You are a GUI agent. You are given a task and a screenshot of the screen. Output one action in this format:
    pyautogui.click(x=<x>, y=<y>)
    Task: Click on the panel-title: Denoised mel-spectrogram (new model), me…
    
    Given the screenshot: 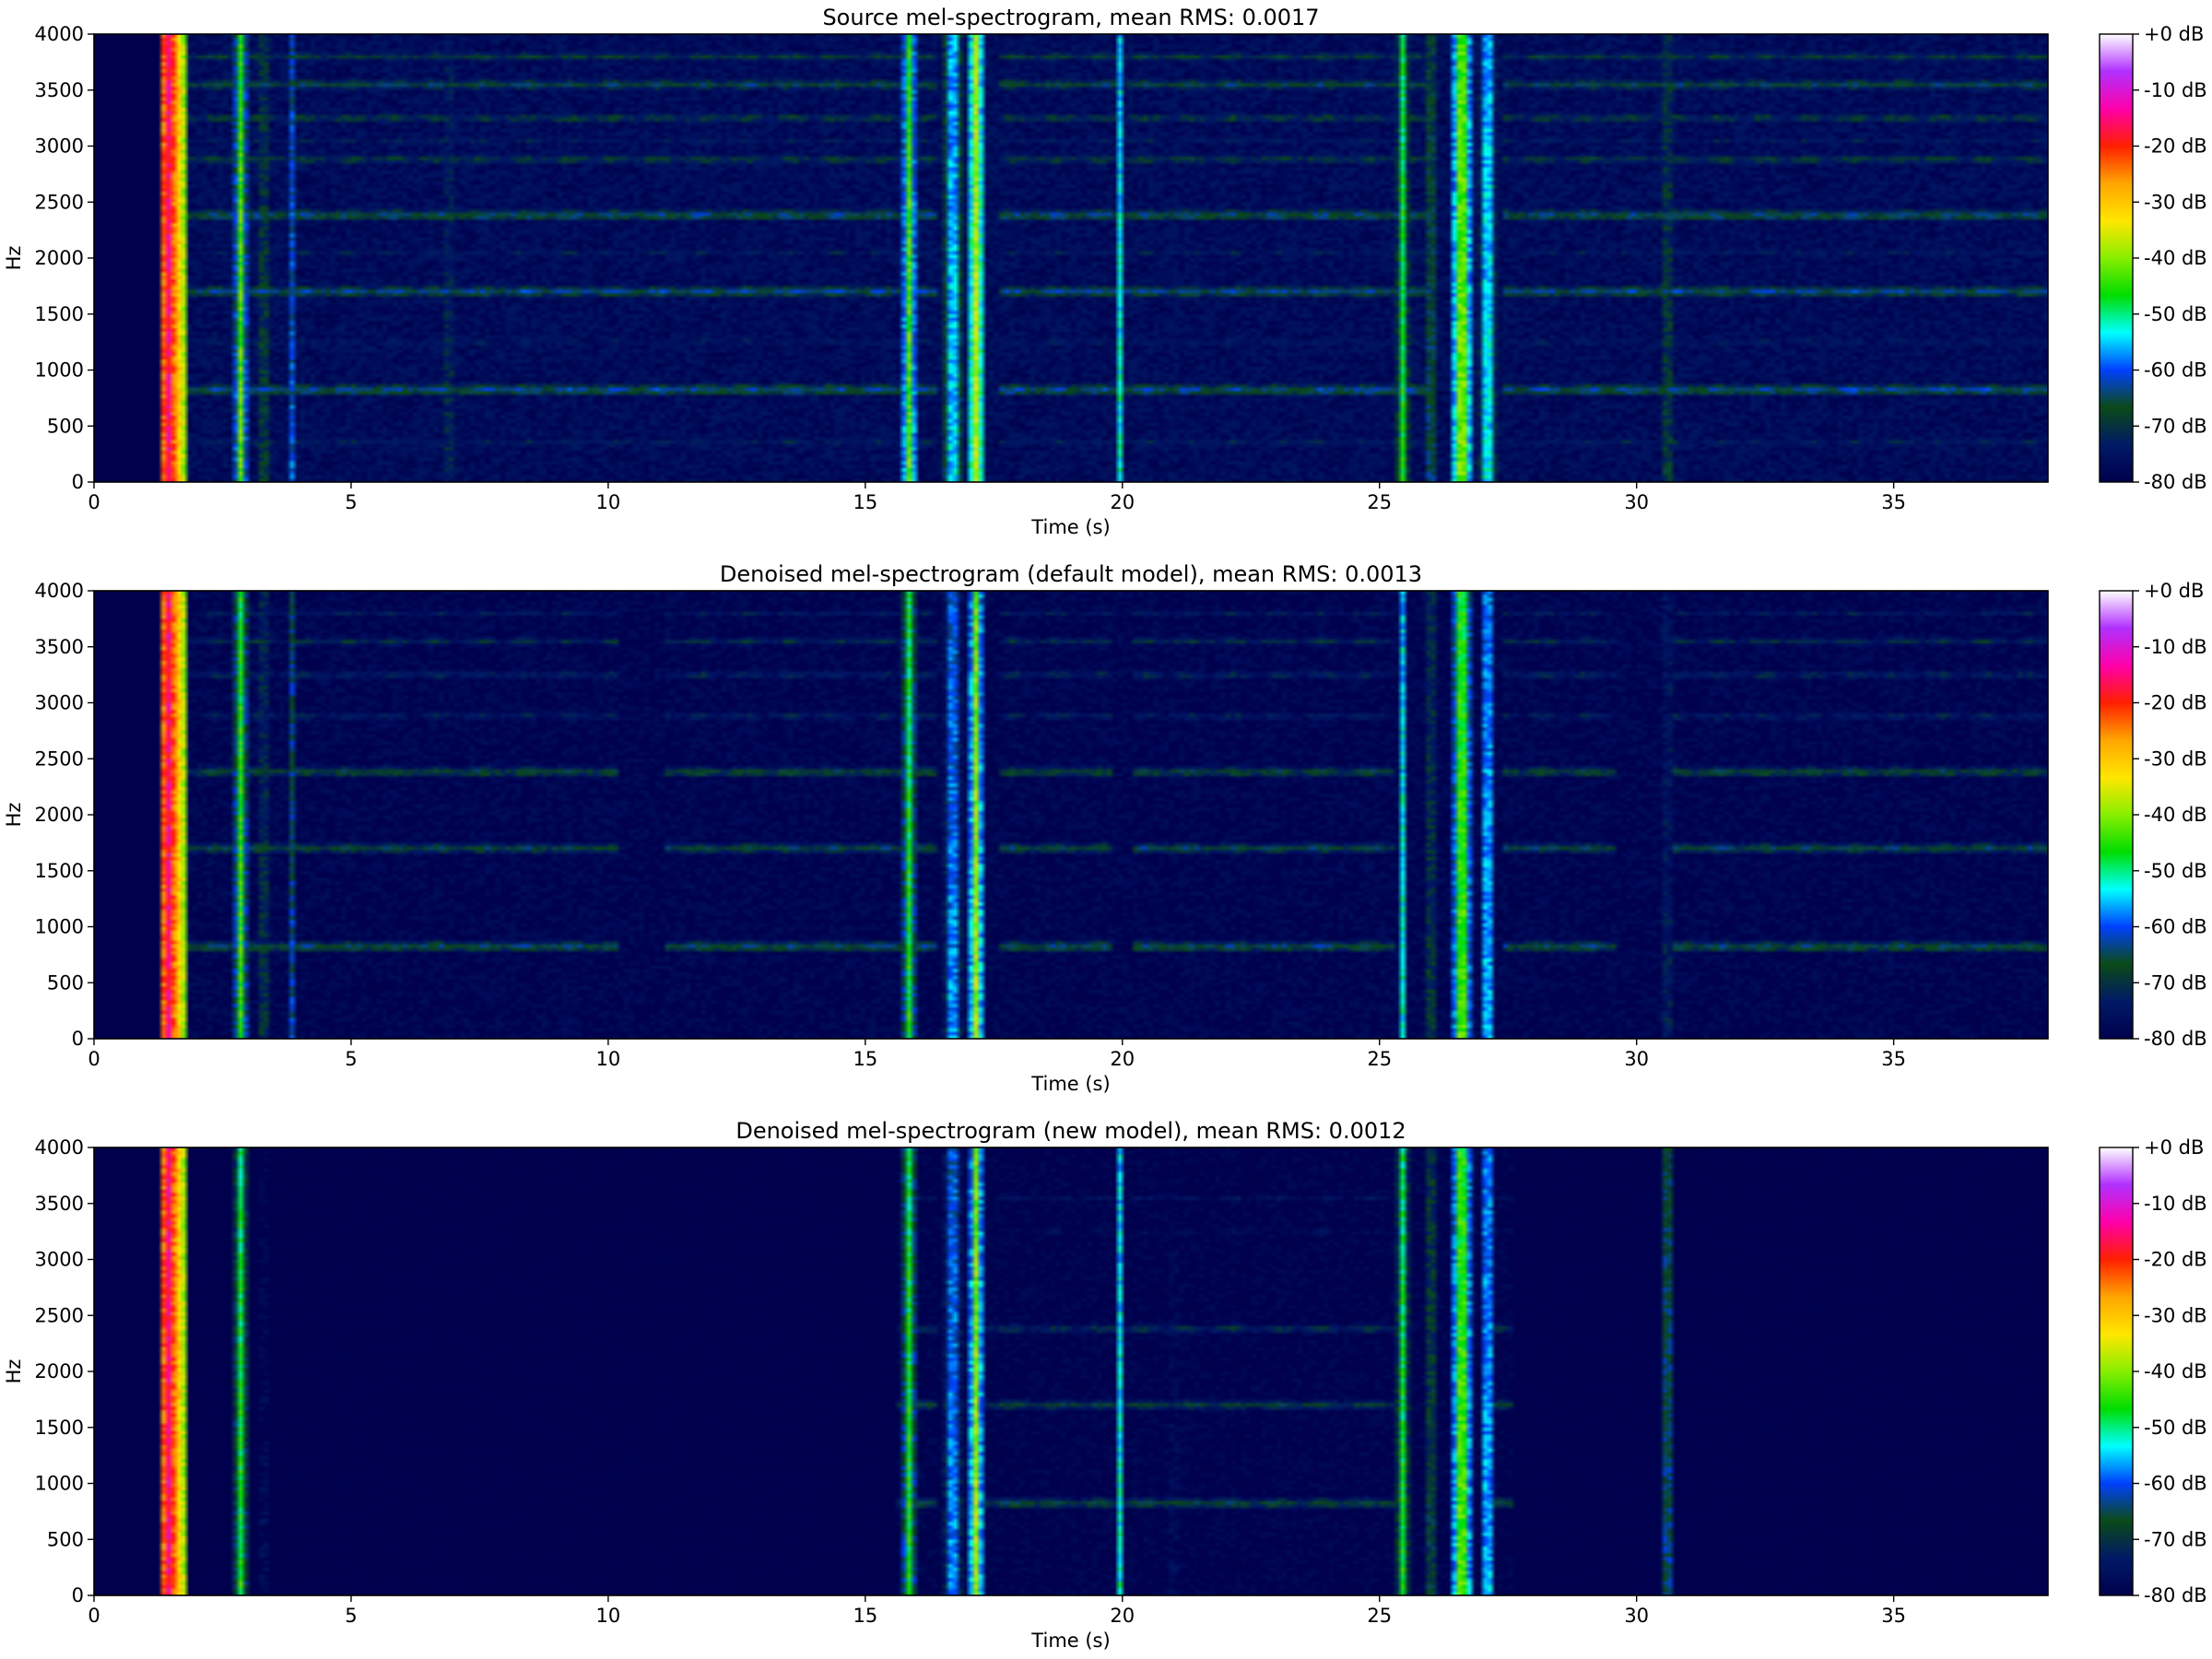 What is the action you would take?
    pyautogui.click(x=1070, y=1131)
    